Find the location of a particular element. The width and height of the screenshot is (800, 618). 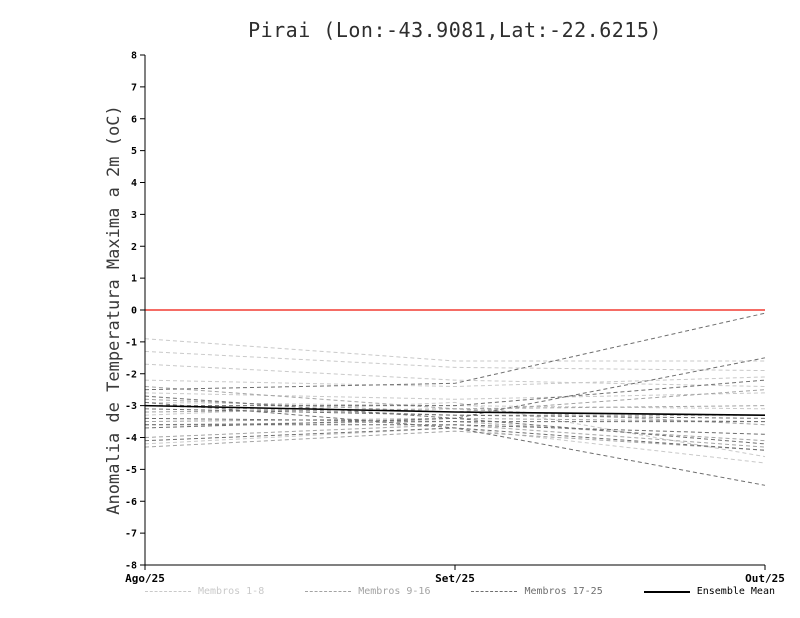

svg-text: -8 is located at coordinates (131, 566).